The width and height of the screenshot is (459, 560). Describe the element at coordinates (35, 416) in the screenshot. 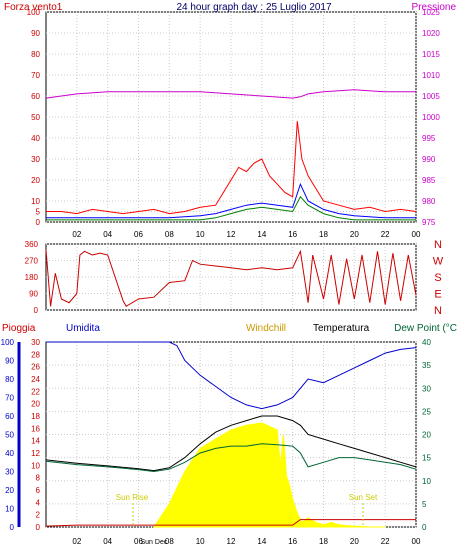

I see `p3-rain-tick: 18` at that location.